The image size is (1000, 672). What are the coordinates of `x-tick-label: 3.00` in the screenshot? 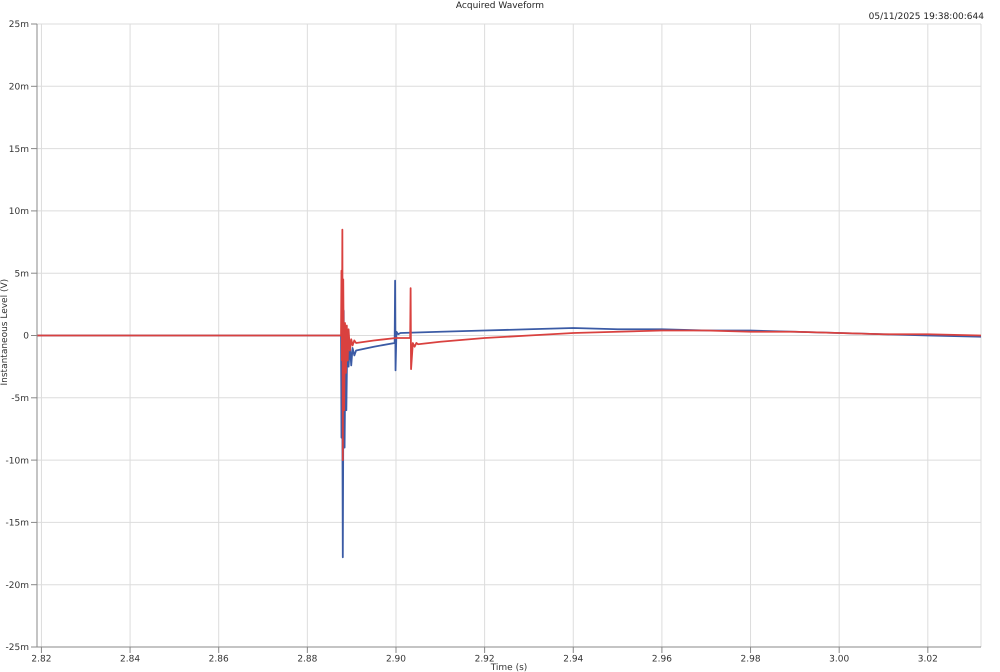 It's located at (839, 659).